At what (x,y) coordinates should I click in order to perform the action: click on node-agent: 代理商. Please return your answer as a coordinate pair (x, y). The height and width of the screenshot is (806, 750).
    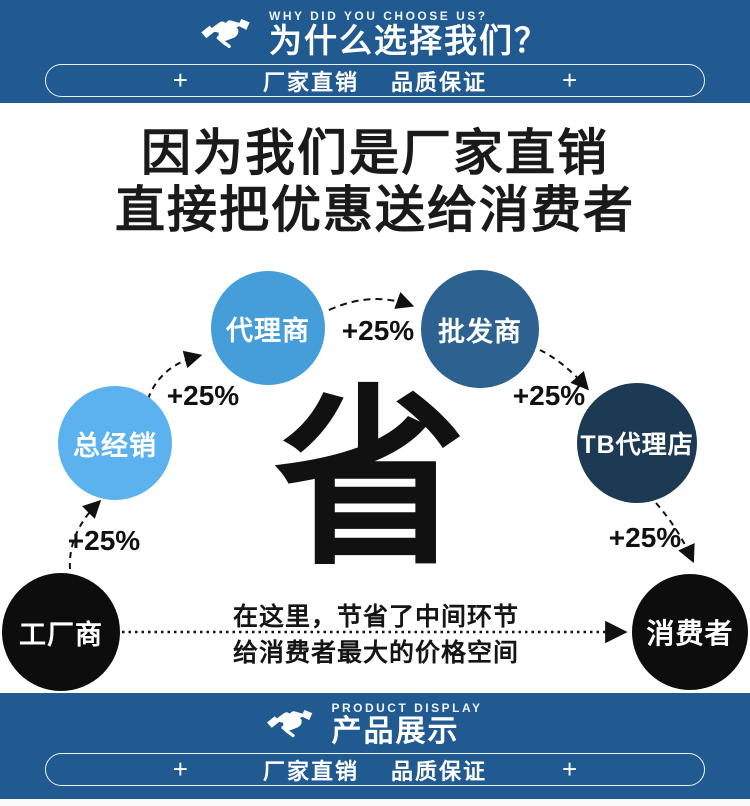
    Looking at the image, I should click on (268, 328).